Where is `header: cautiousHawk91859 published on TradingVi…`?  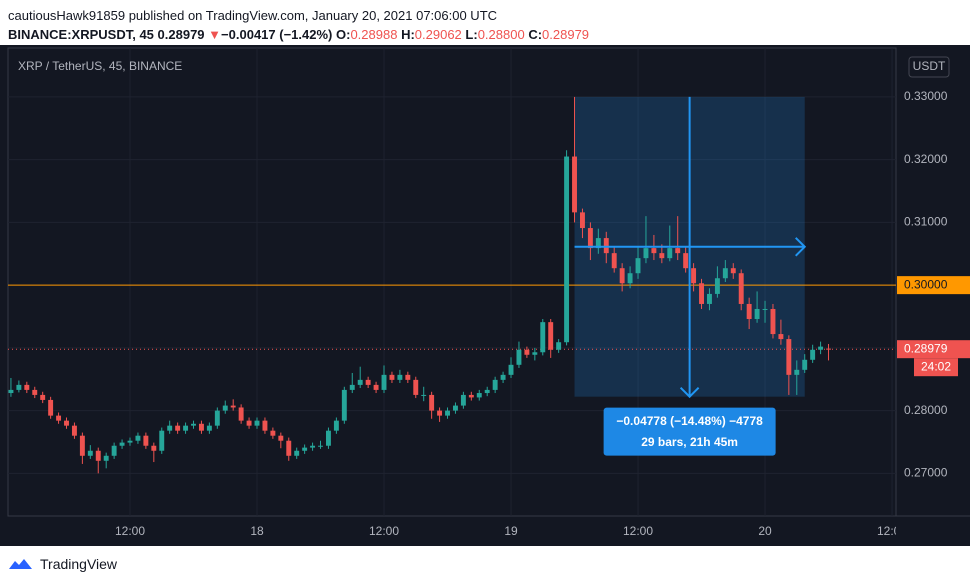 header: cautiousHawk91859 published on TradingVi… is located at coordinates (298, 25).